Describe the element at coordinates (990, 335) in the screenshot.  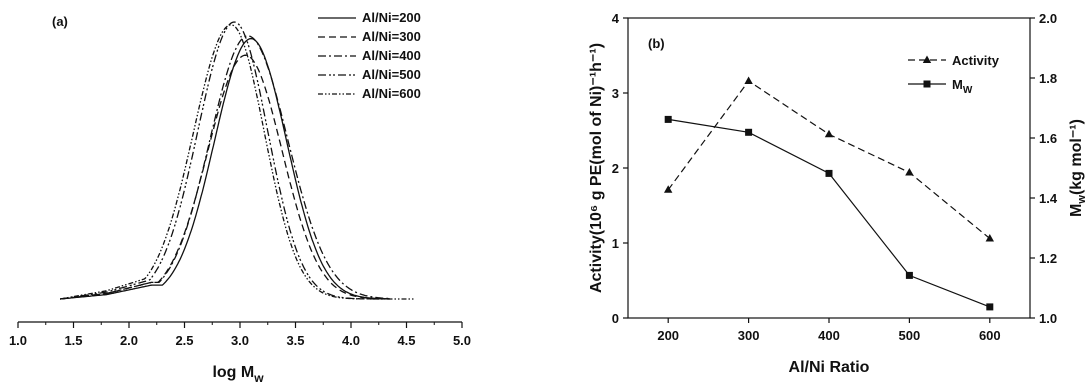
I see `panel-b-x-tick-label: 600` at that location.